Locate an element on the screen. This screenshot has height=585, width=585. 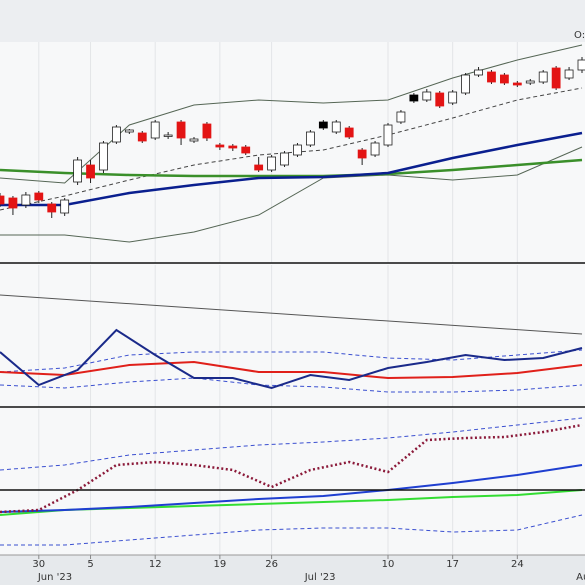
x-tick-label: 26 is located at coordinates (271, 564).